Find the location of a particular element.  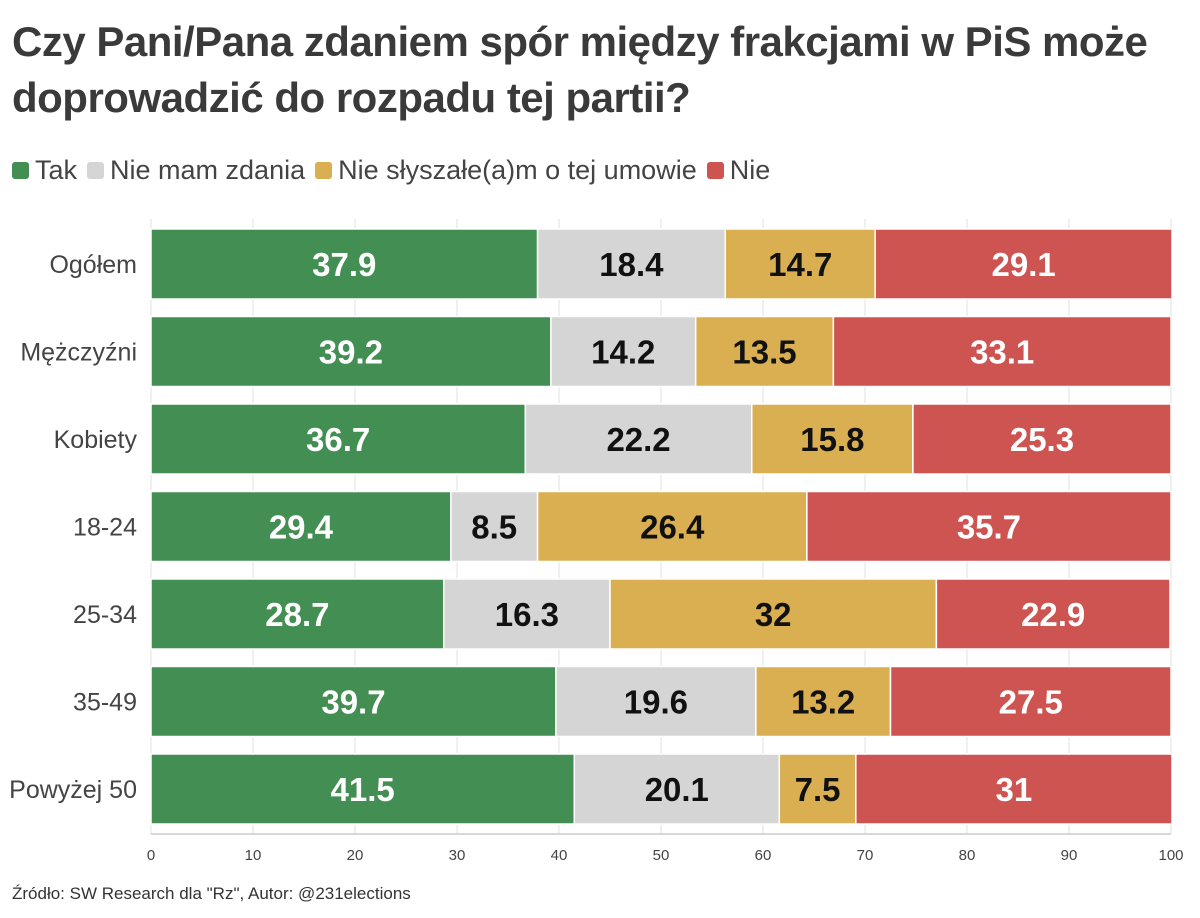

data-label: 16.3 is located at coordinates (527, 614).